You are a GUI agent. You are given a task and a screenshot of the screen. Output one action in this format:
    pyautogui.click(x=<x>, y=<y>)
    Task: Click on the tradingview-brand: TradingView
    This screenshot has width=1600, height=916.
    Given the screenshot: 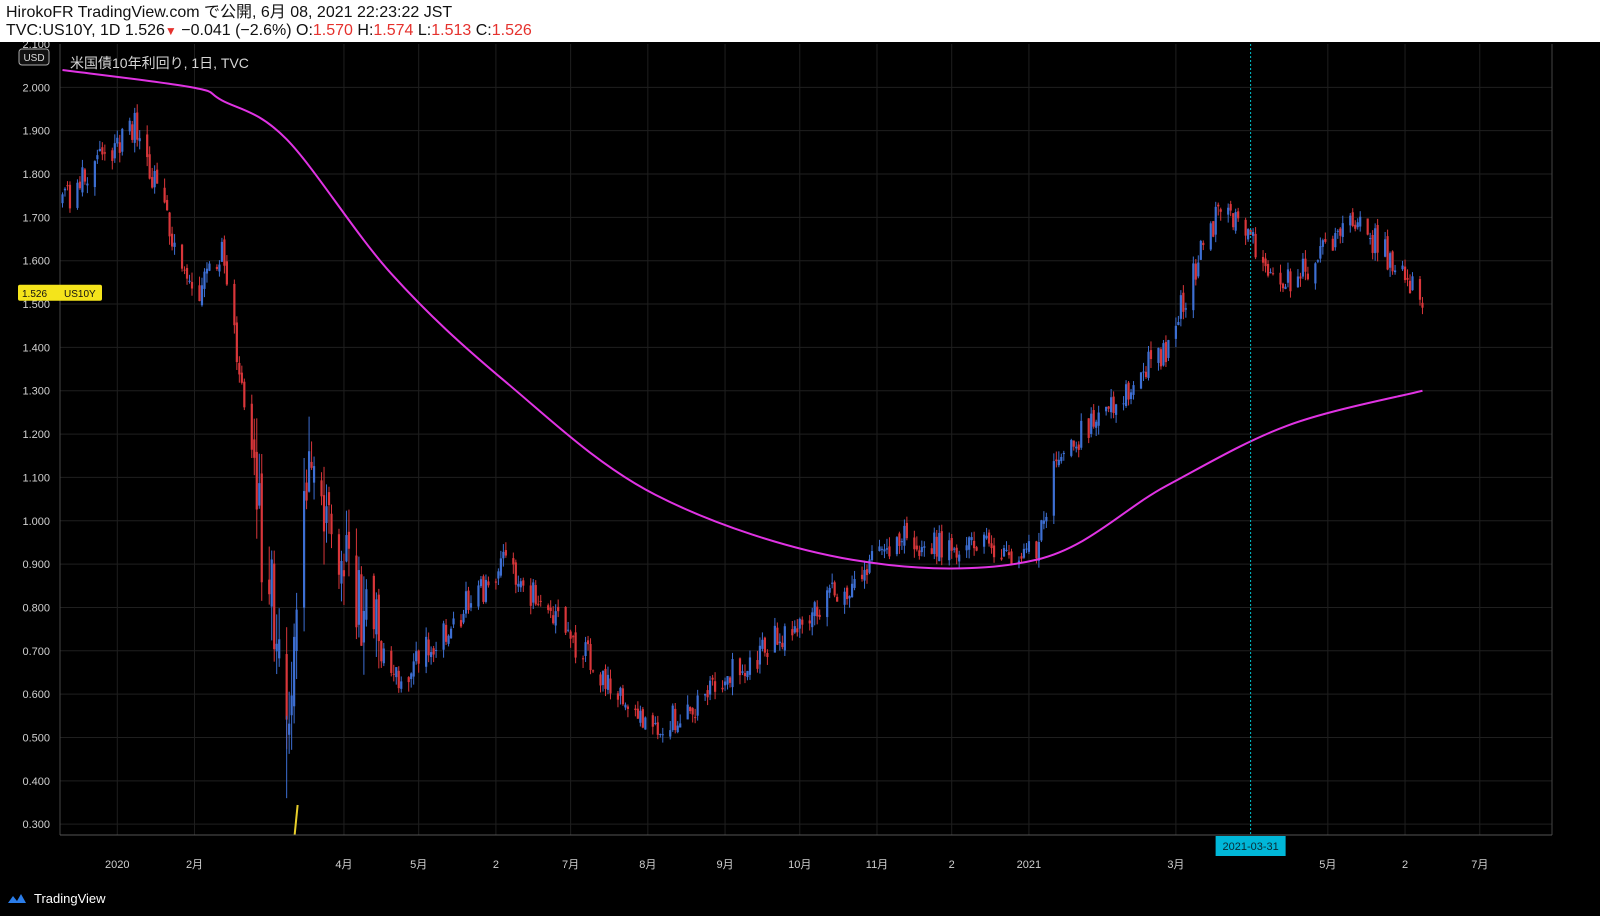 What is the action you would take?
    pyautogui.click(x=70, y=898)
    